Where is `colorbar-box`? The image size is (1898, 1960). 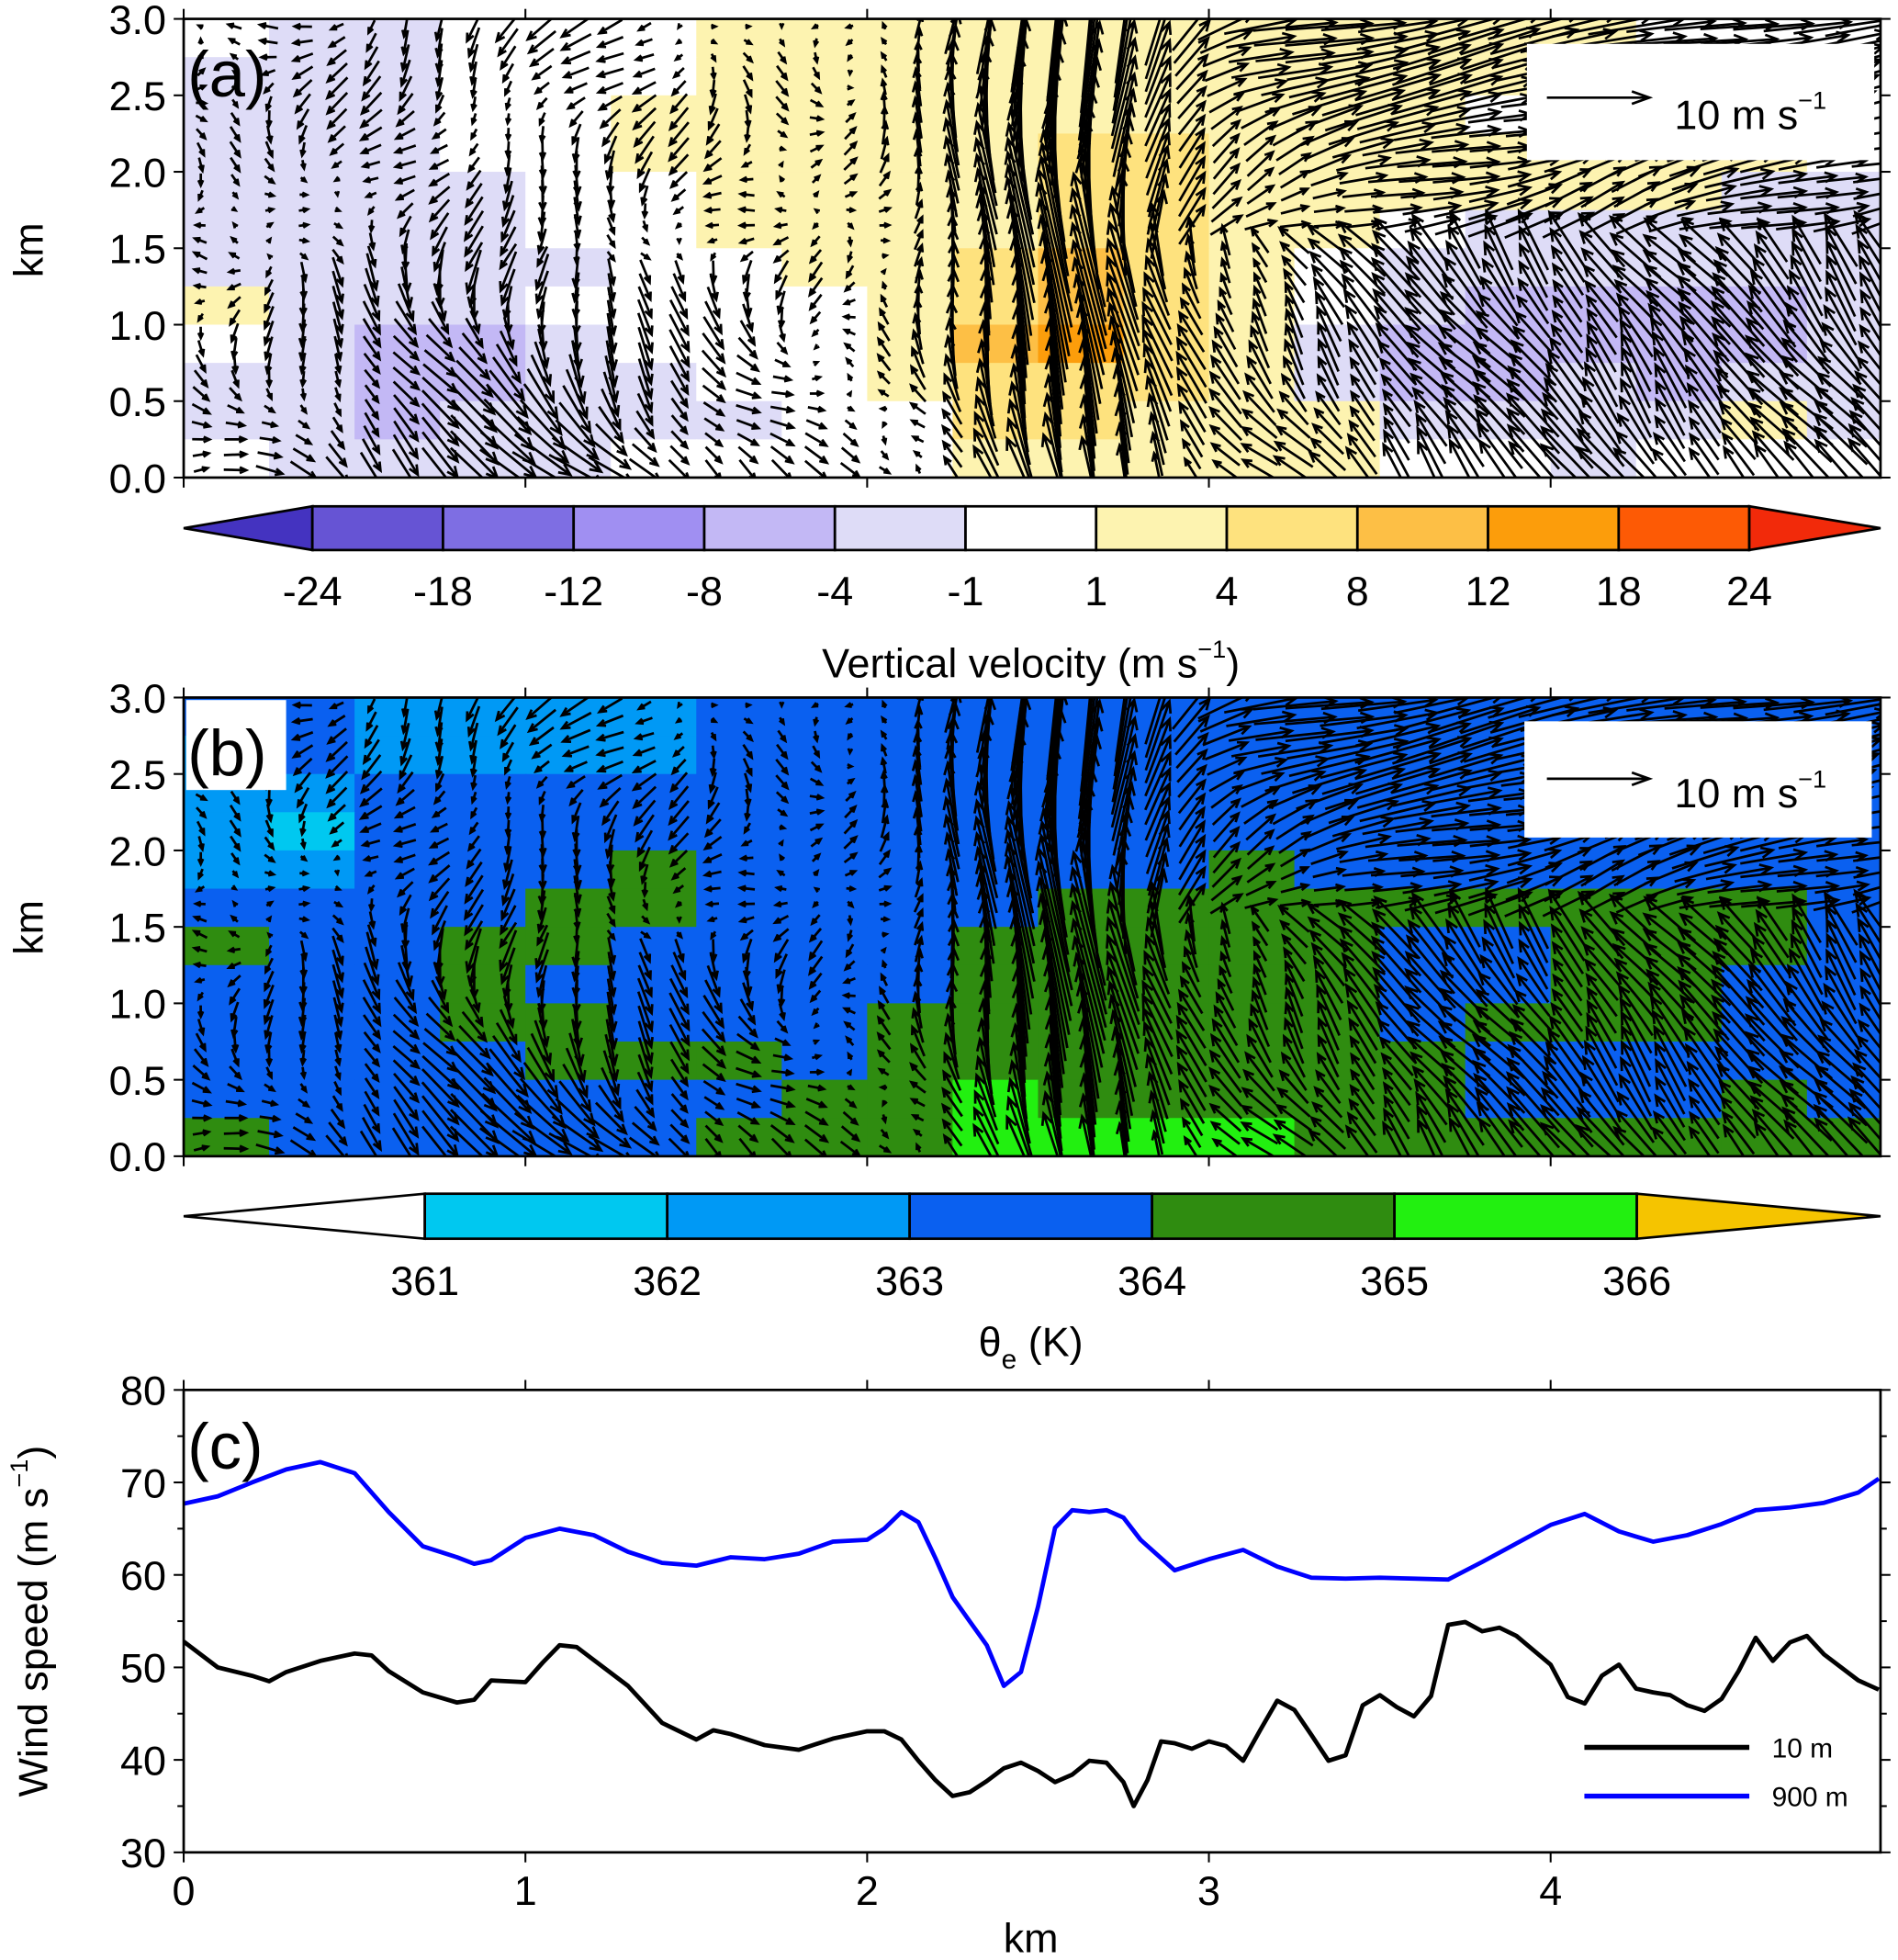 colorbar-box is located at coordinates (1684, 528).